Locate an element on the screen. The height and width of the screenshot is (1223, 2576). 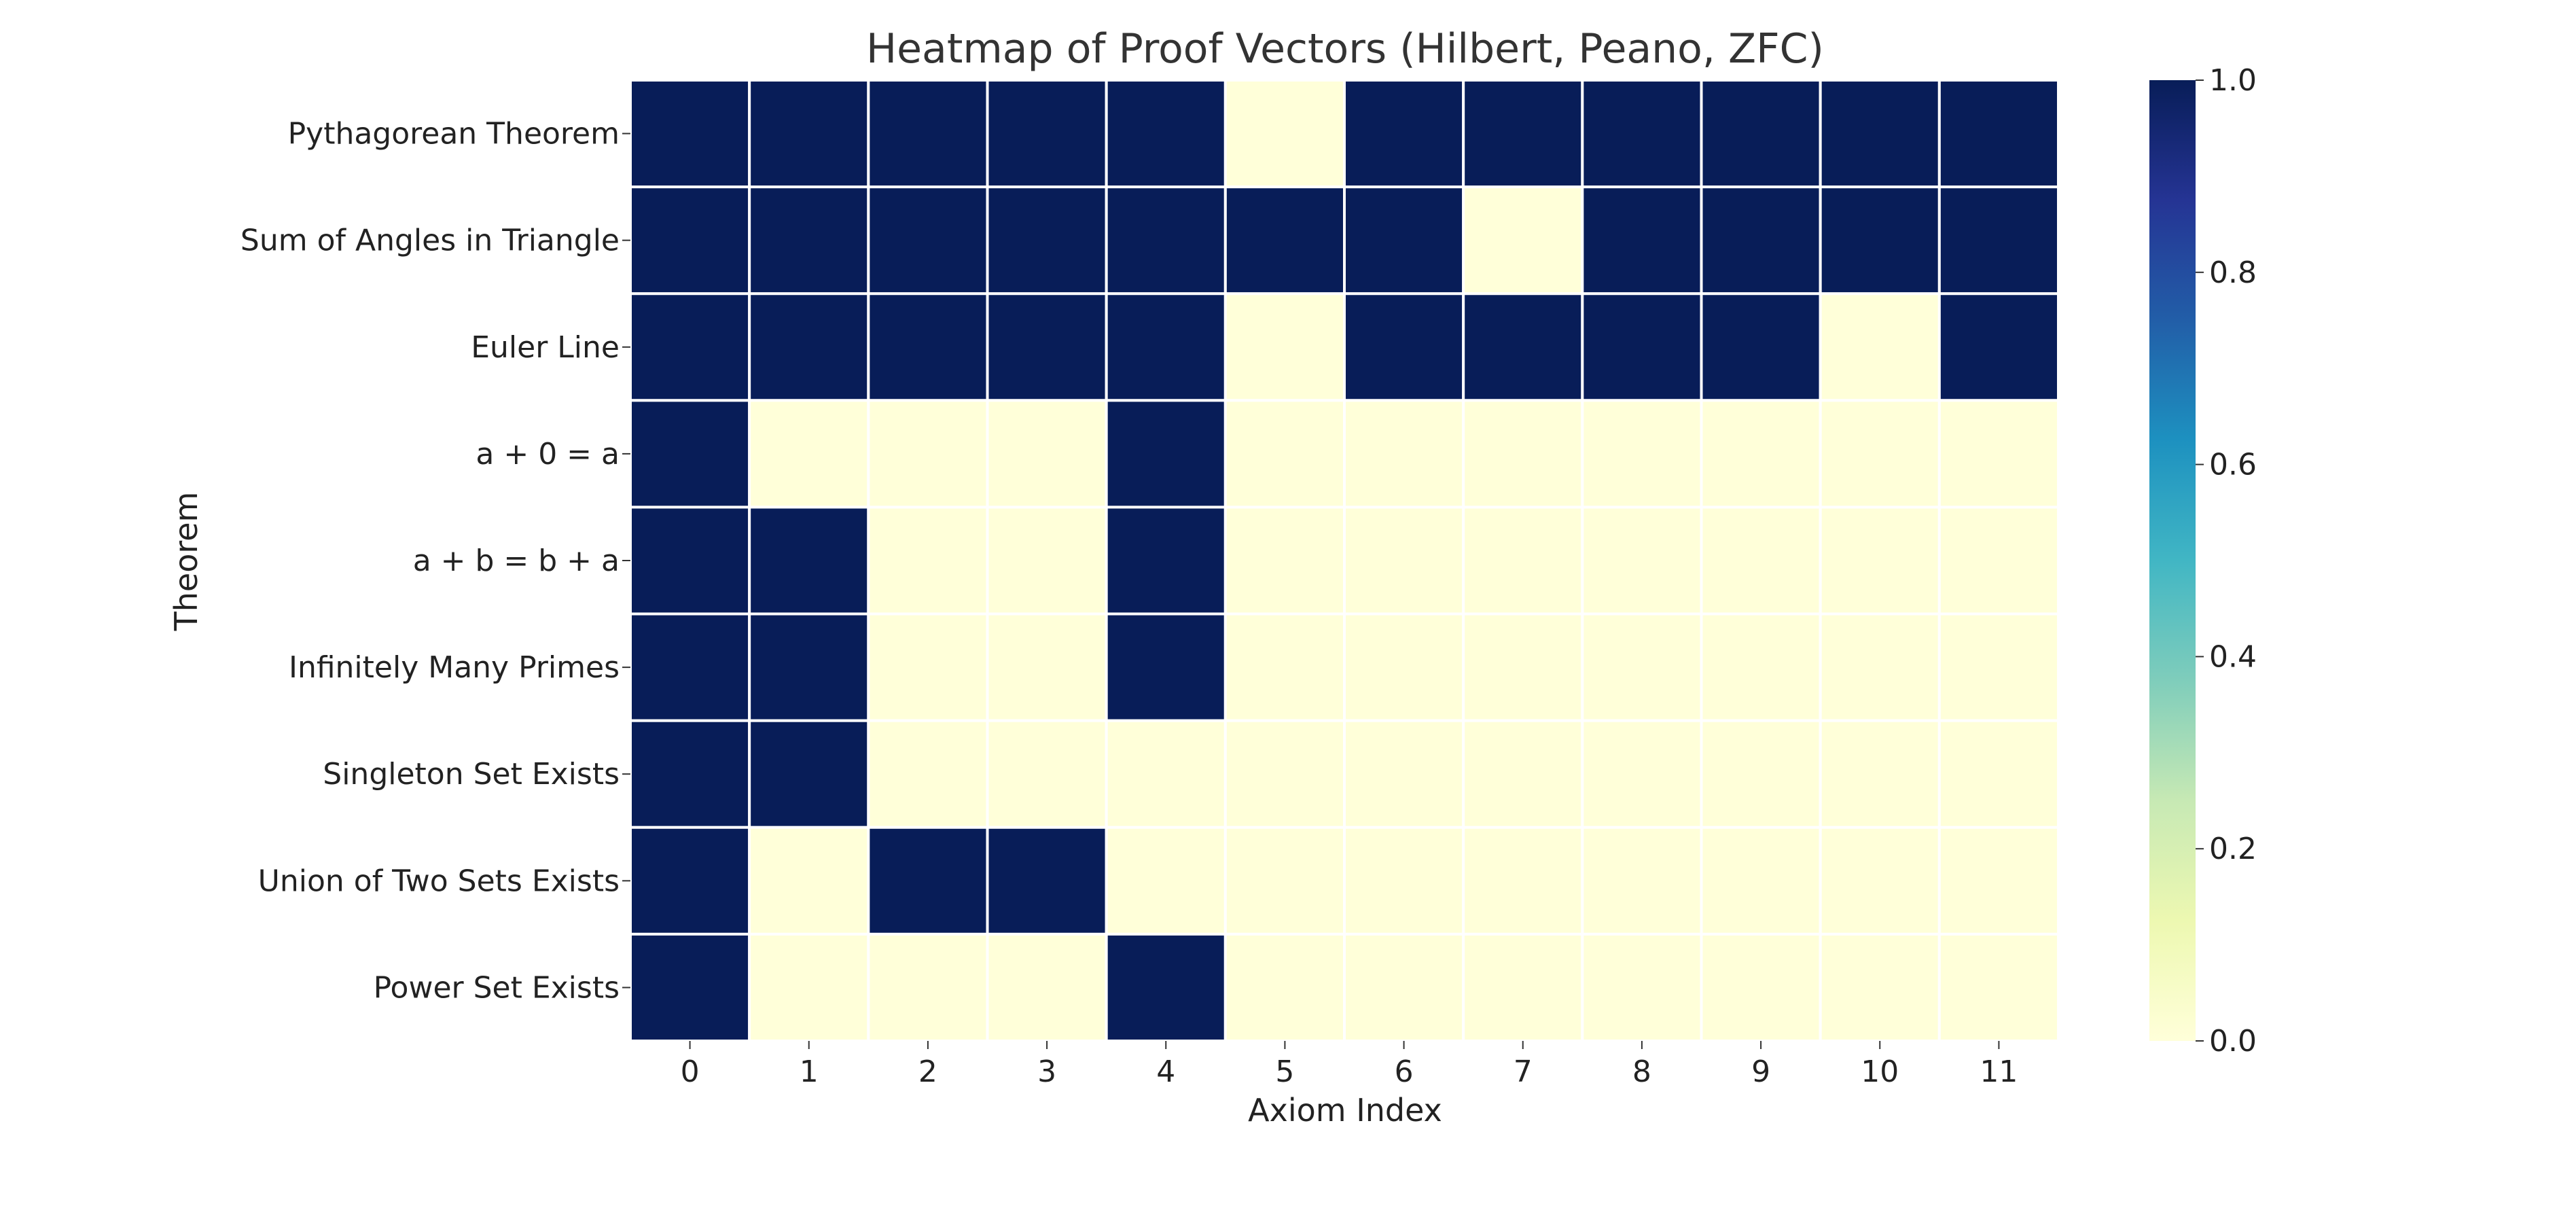
x-tick-label: 5 is located at coordinates (1284, 1071).